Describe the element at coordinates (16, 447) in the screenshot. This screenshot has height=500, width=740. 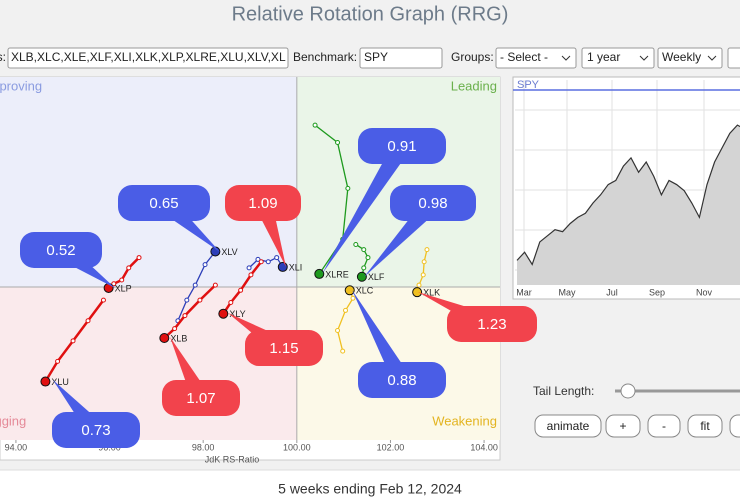
I see `x-tick-label: 94.00` at that location.